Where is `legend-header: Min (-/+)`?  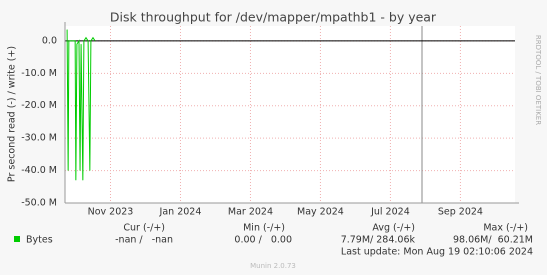 legend-header: Min (-/+) is located at coordinates (264, 228).